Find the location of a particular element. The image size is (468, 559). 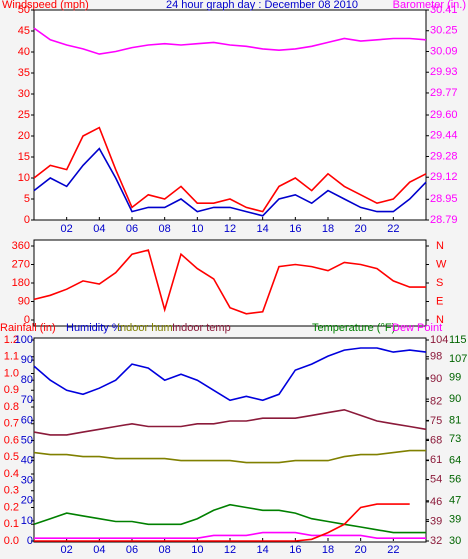

wind-axis-label: Windspeed (mph) is located at coordinates (45, 5).